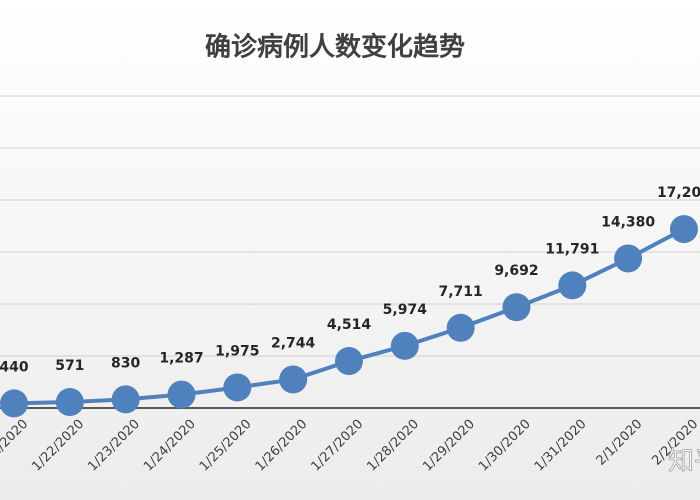  Describe the element at coordinates (237, 351) in the screenshot. I see `data-label: 1,975` at that location.